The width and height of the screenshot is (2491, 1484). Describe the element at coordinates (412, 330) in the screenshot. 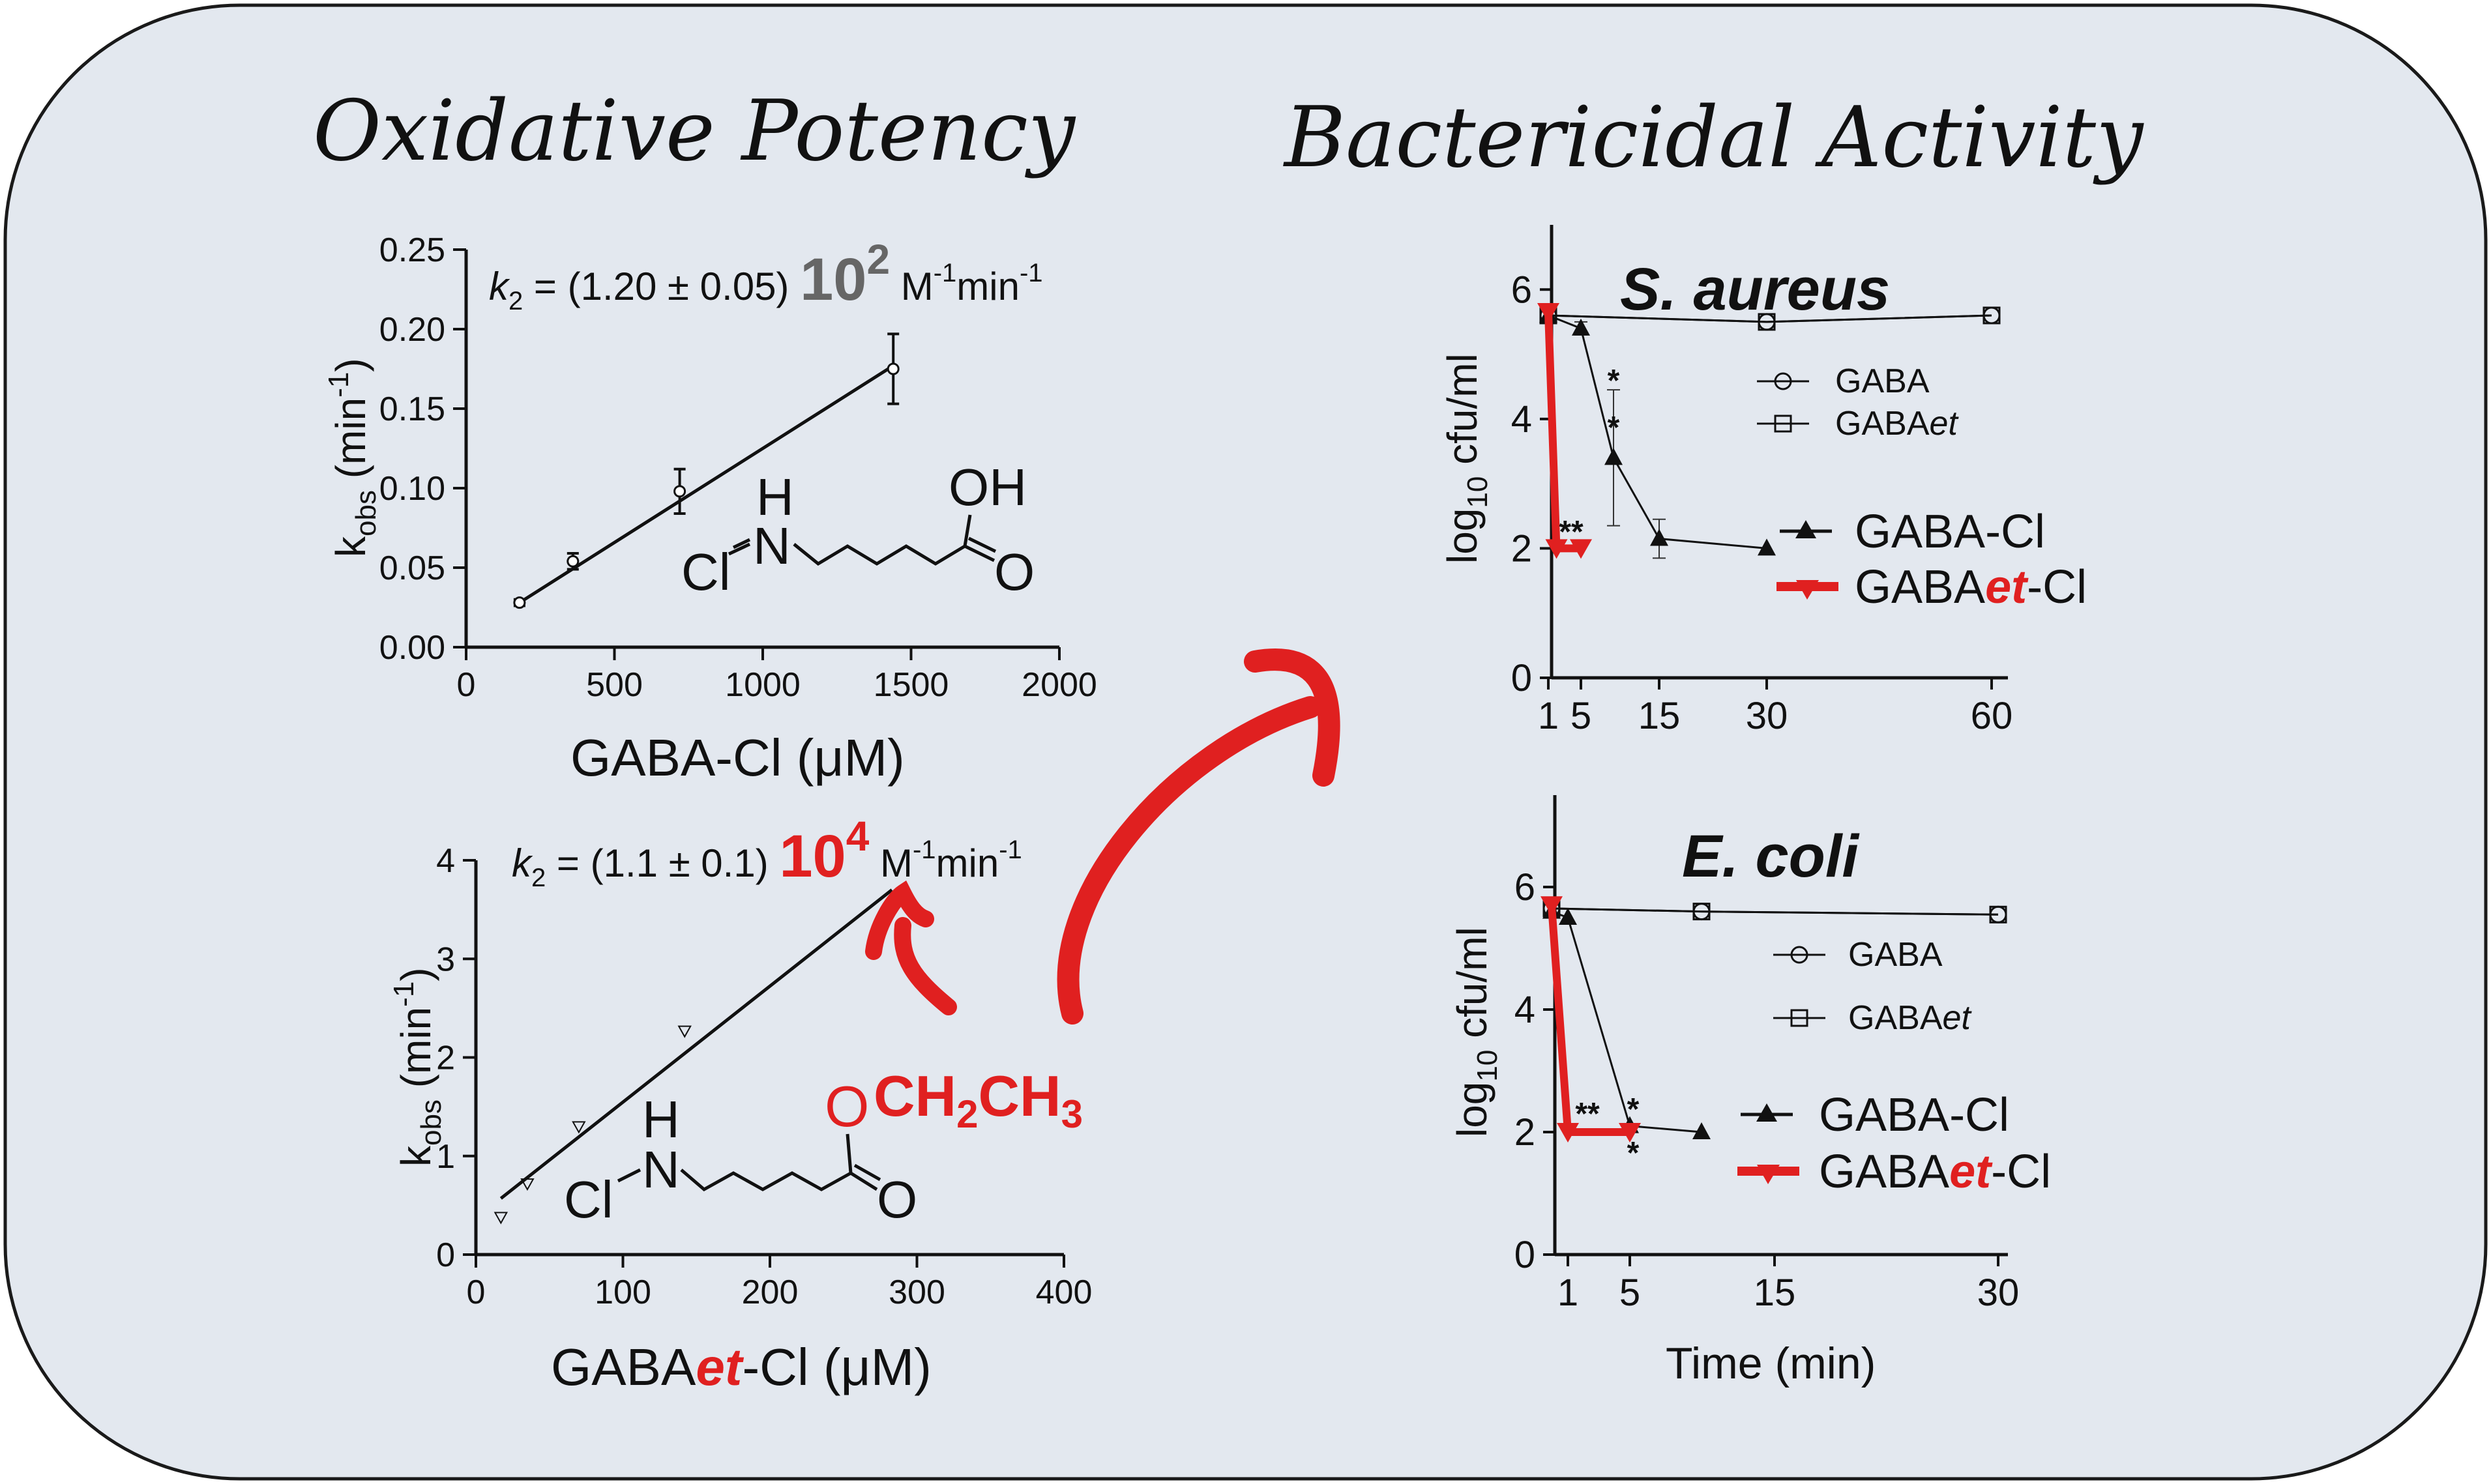

I see `y-tick-label: 0.20` at that location.